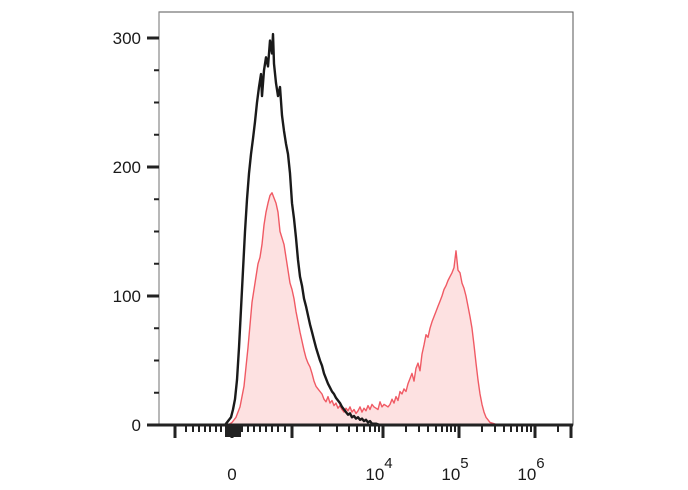  What do you see at coordinates (127, 296) in the screenshot?
I see `y-tick-label: 100` at bounding box center [127, 296].